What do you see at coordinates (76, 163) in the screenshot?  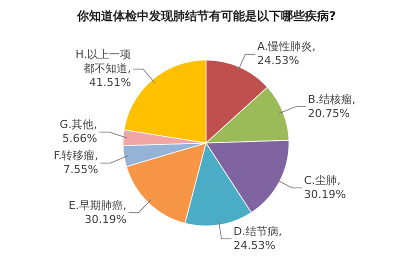 I see `slice-label: F.转移瘤, 7.55%` at bounding box center [76, 163].